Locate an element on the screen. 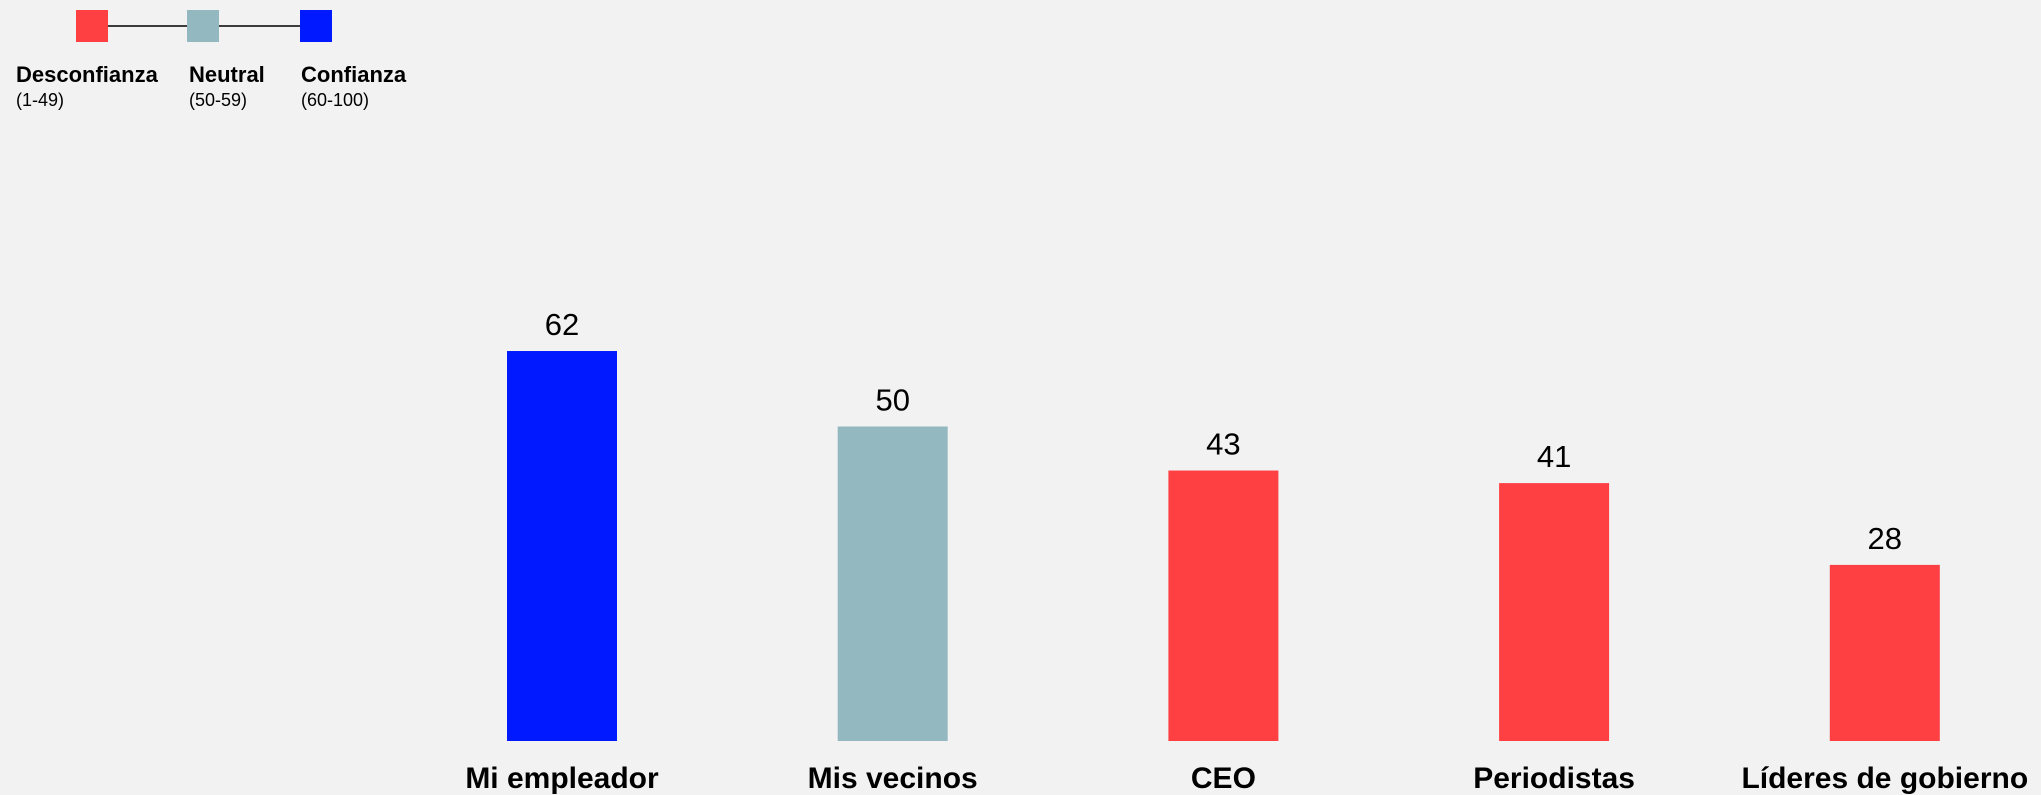 This screenshot has height=795, width=2041. legend-range: (60-100) is located at coordinates (335, 100).